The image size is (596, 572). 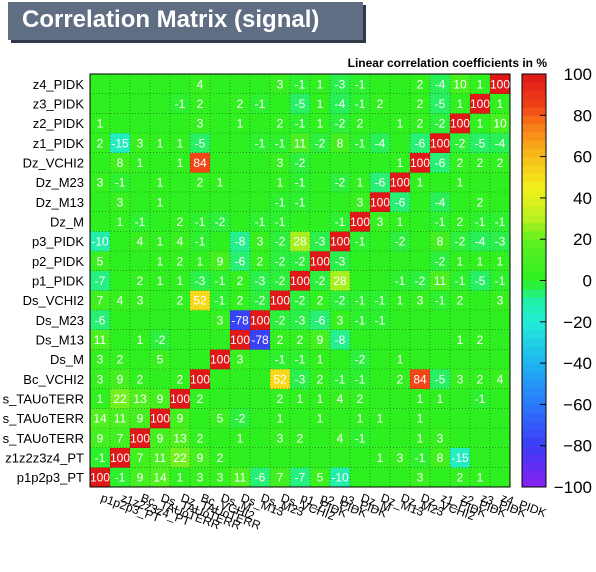 I want to click on cell-value-label: 4, so click(x=340, y=438).